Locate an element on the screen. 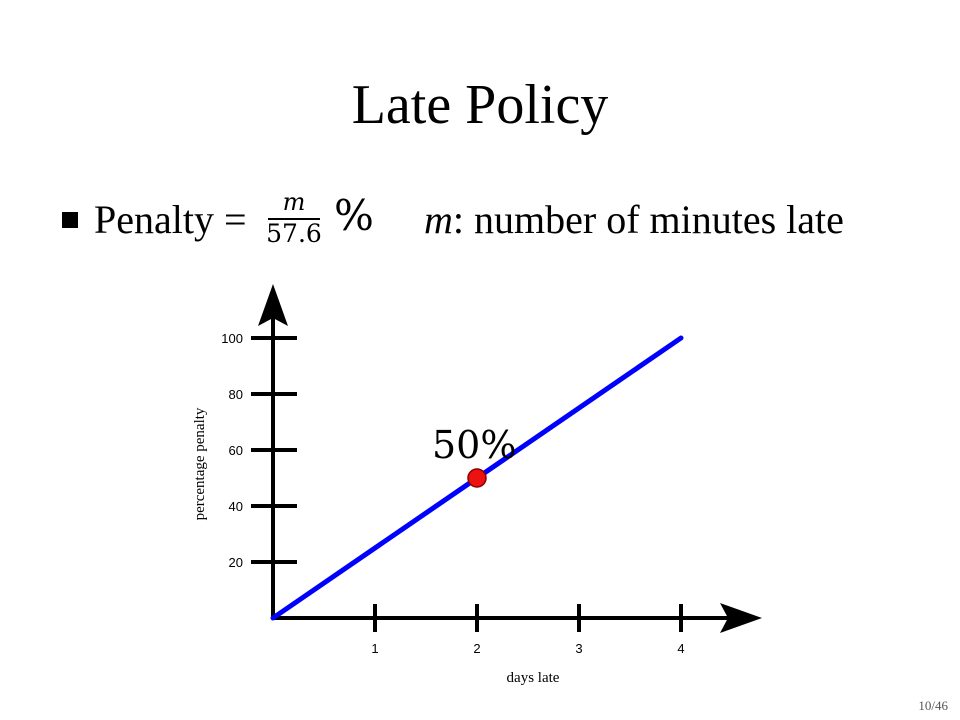  bullet-square-icon is located at coordinates (70, 220).